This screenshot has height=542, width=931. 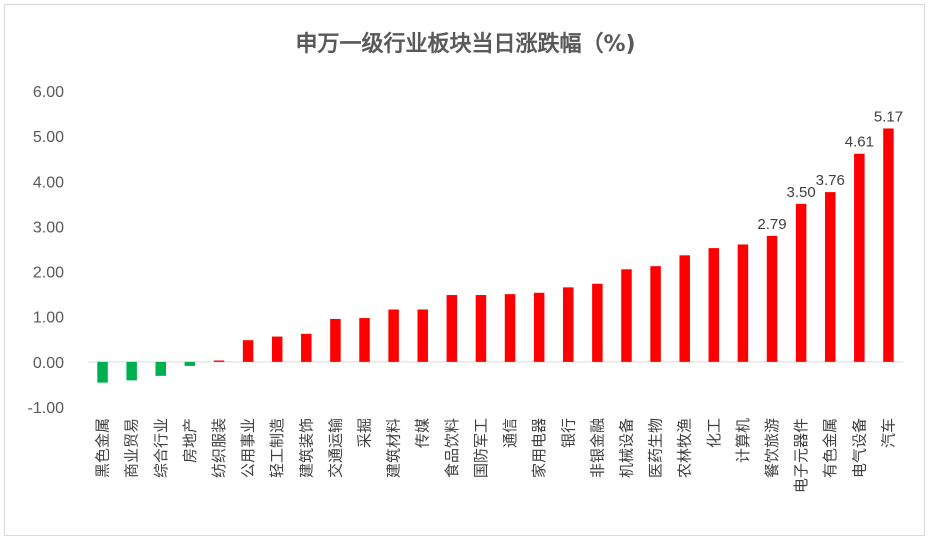 What do you see at coordinates (423, 433) in the screenshot?
I see `x-tick-label: 传媒` at bounding box center [423, 433].